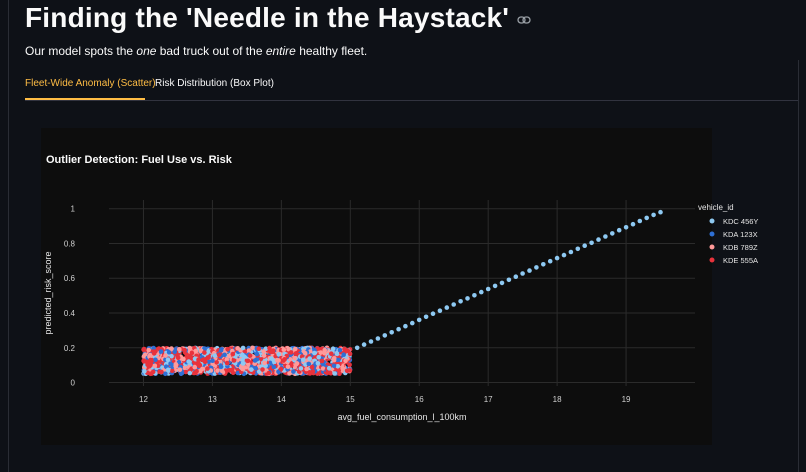 Image resolution: width=806 pixels, height=472 pixels. What do you see at coordinates (401, 417) in the screenshot?
I see `x-axis-label: avg_fuel_consumption_l_100km` at bounding box center [401, 417].